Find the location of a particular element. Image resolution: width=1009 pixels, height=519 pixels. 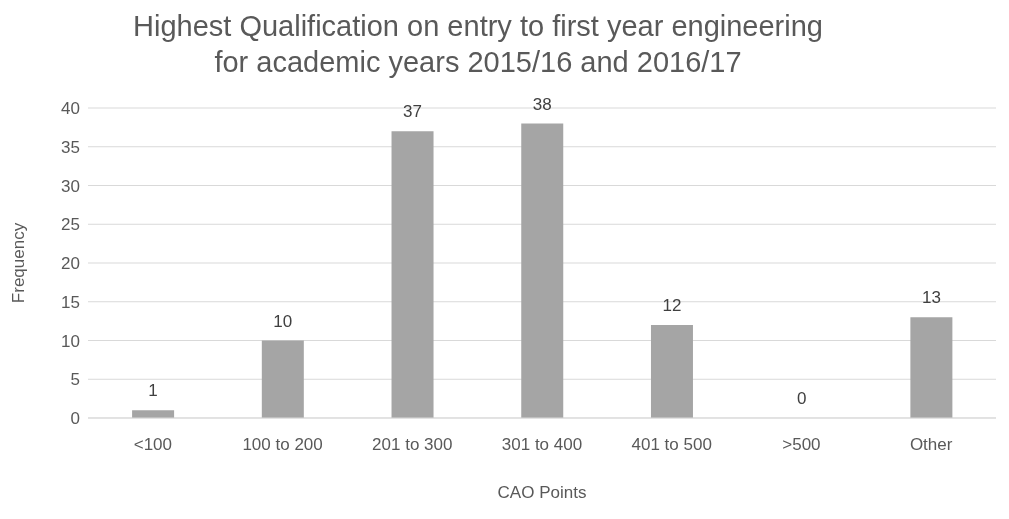

y-tick-label: 0 is located at coordinates (75, 419).